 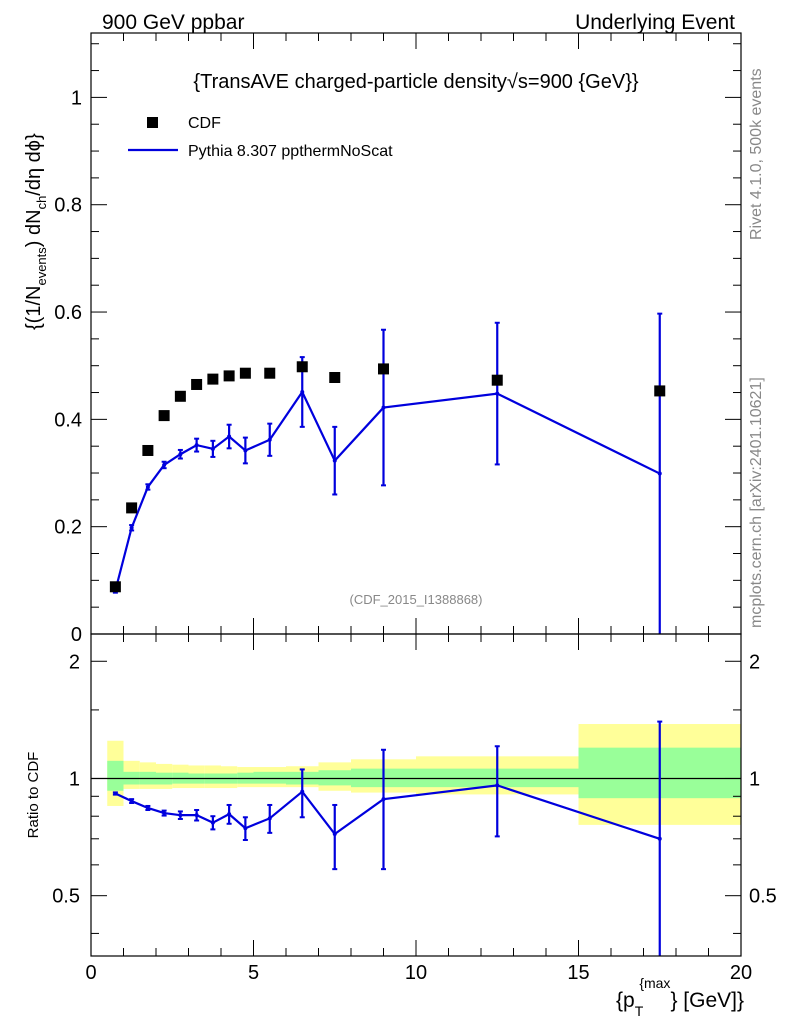 I want to click on header-left: 900 GeV ppbar, so click(x=173, y=22).